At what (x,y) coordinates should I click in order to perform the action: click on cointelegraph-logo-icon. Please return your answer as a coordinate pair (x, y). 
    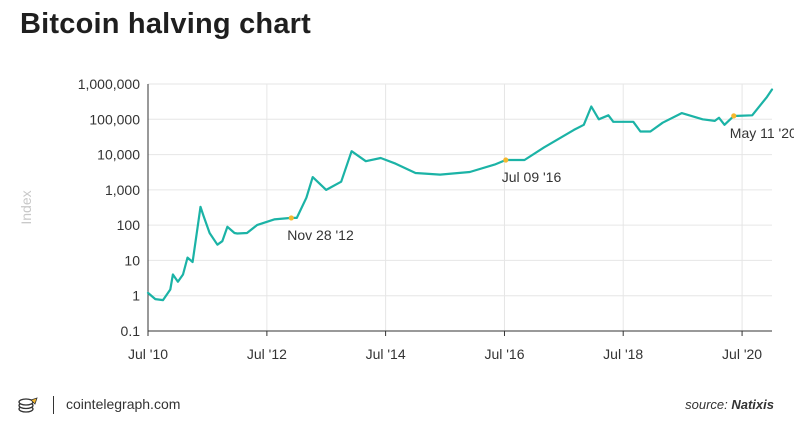
    Looking at the image, I should click on (28, 405).